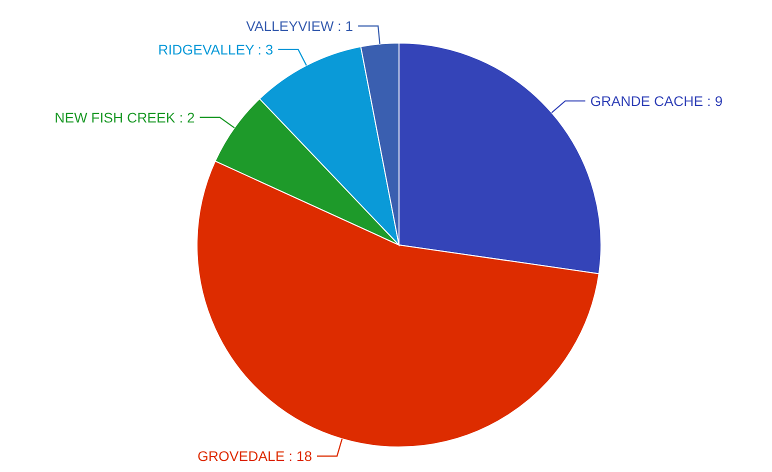  Describe the element at coordinates (647, 100) in the screenshot. I see `slice-label: GRANDE CACHE` at that location.